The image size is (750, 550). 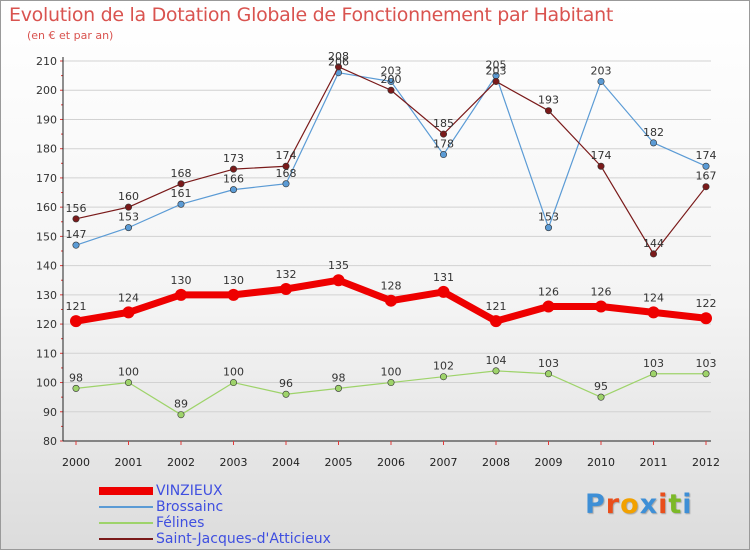 I want to click on x-tick-label: 2009, so click(x=549, y=462).